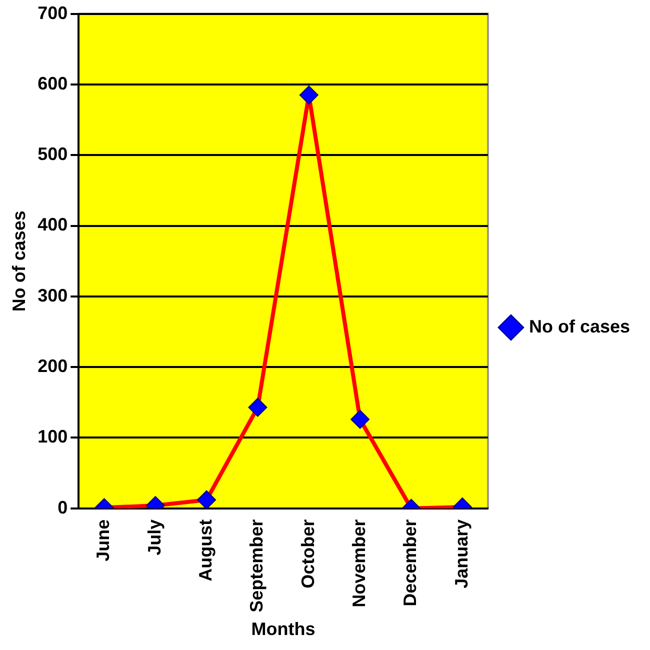  Describe the element at coordinates (53, 366) in the screenshot. I see `y-tick-label: 200` at that location.